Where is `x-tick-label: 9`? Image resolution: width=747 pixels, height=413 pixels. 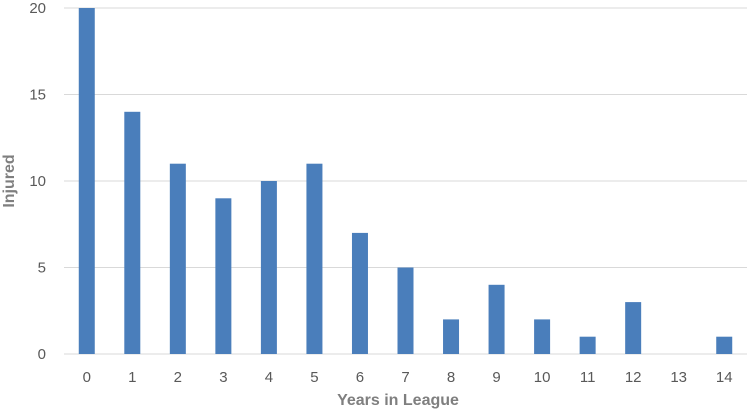
x-tick-label: 9 is located at coordinates (496, 377).